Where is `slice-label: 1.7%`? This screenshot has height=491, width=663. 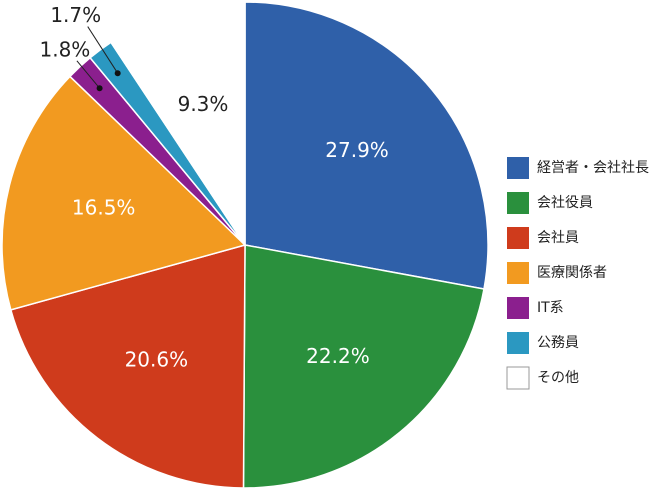
slice-label: 1.7% is located at coordinates (75, 15).